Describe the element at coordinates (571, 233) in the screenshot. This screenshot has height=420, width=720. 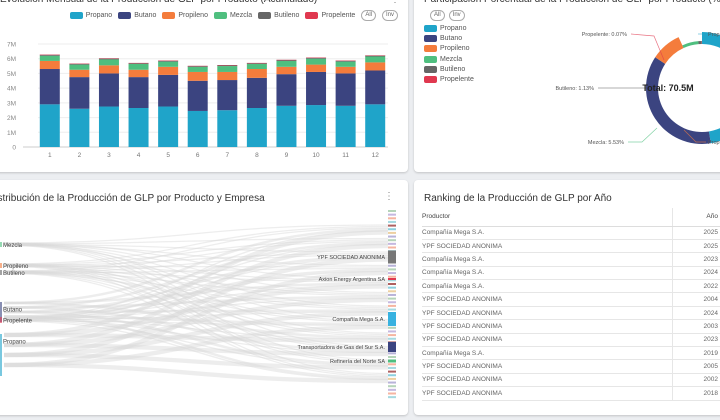
I see `table-row: Compañía Mega S.A. 2025` at that location.